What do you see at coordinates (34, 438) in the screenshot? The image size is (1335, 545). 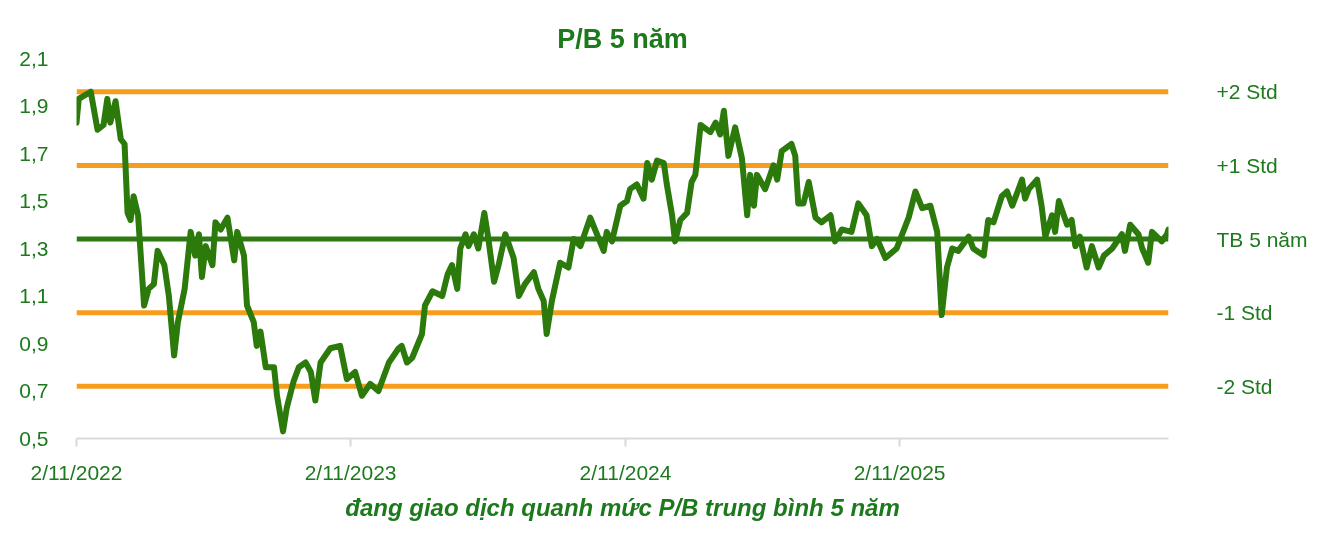 I see `y-tick-label: 0,5` at bounding box center [34, 438].